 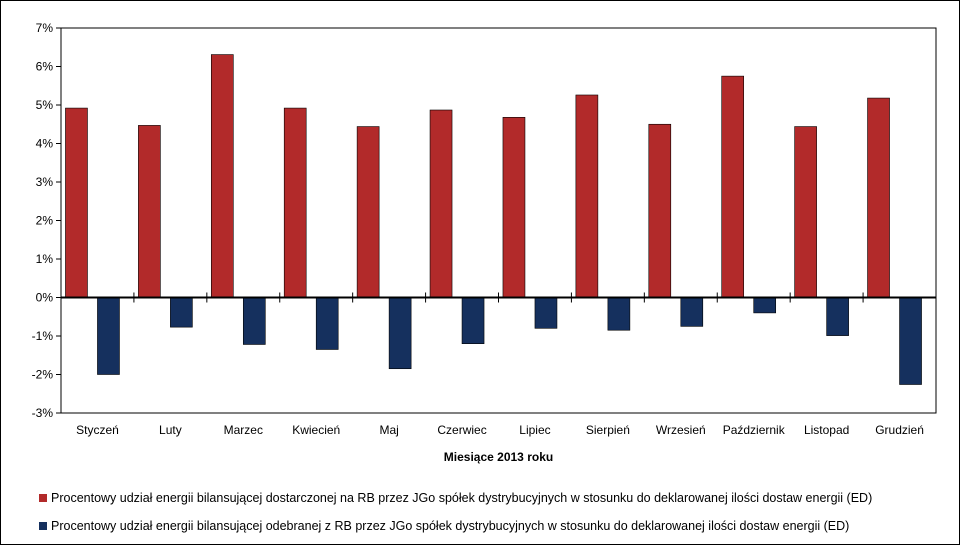 I want to click on x-tick-label: Maj, so click(x=388, y=430).